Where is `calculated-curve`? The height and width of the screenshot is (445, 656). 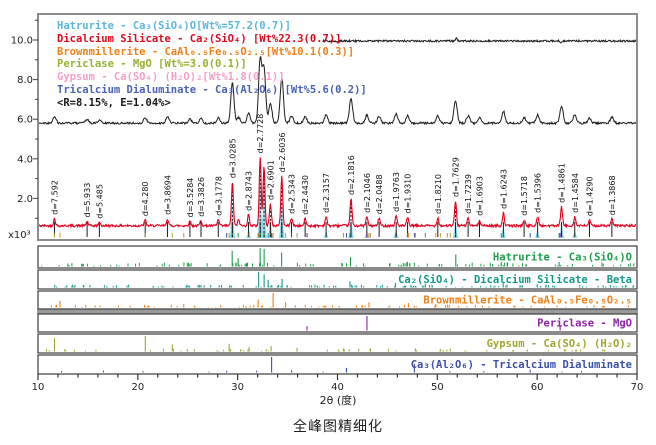
calculated-curve is located at coordinates (337, 193).